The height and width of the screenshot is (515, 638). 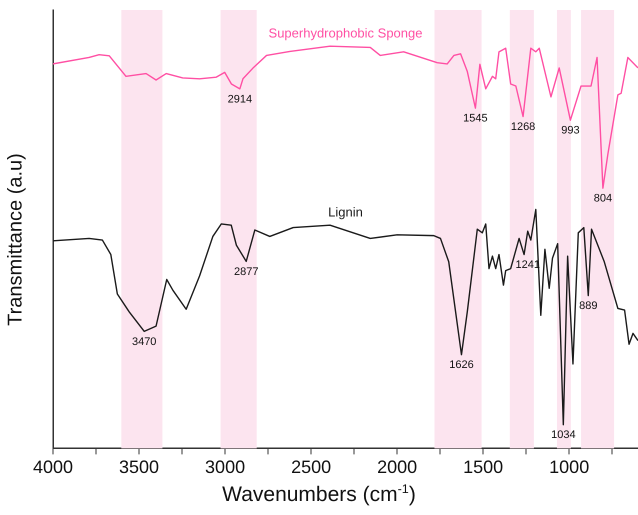 What do you see at coordinates (523, 127) in the screenshot?
I see `annotation: 1268` at bounding box center [523, 127].